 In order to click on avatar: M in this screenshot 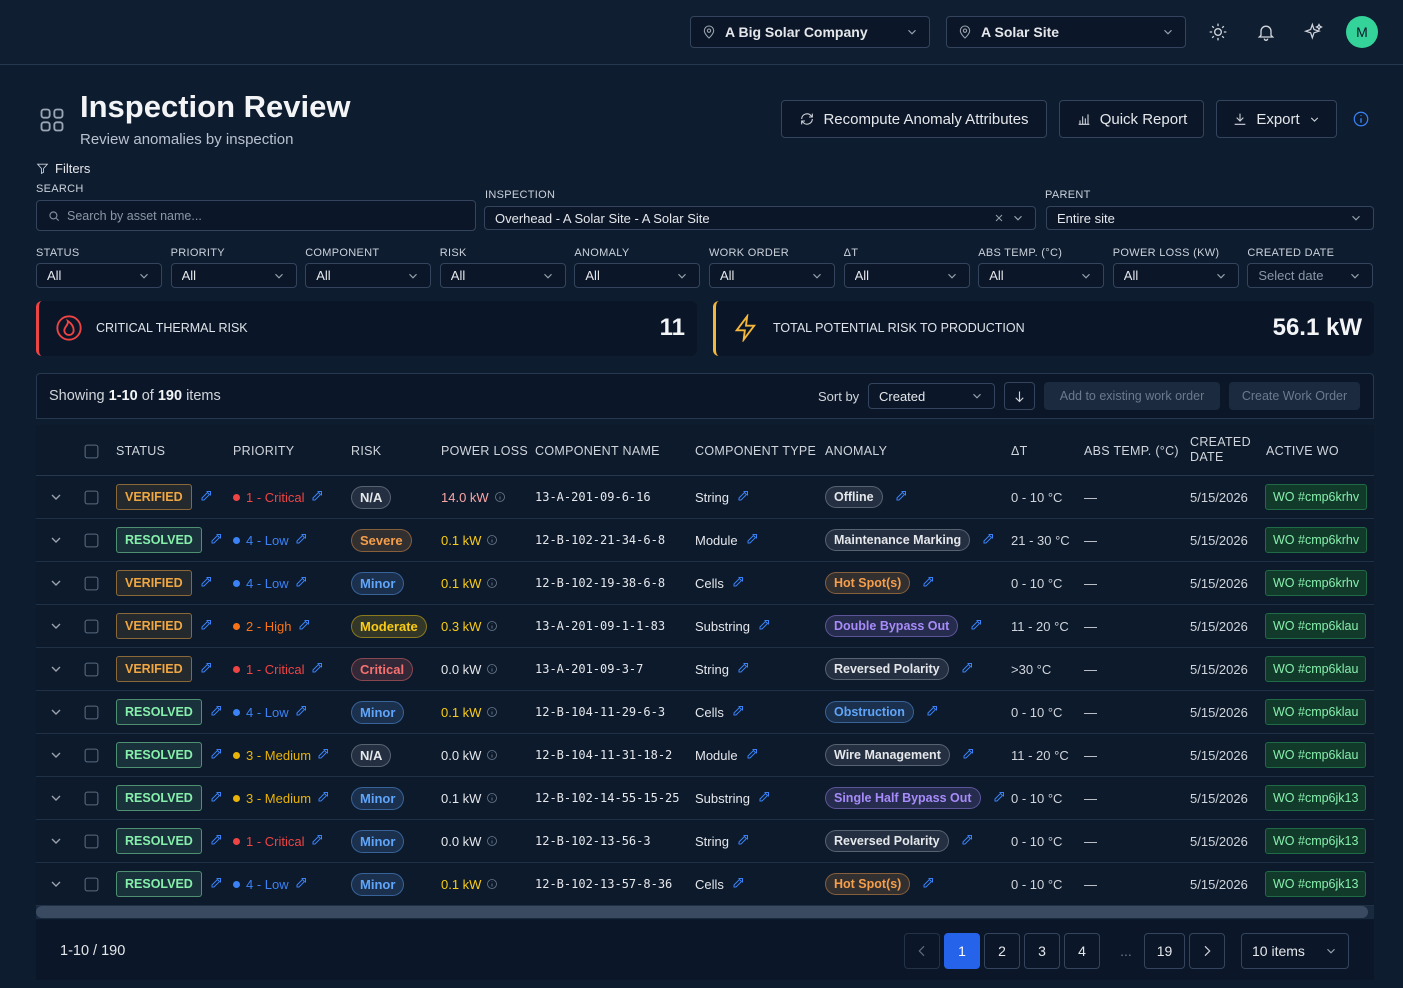, I will do `click(1362, 32)`.